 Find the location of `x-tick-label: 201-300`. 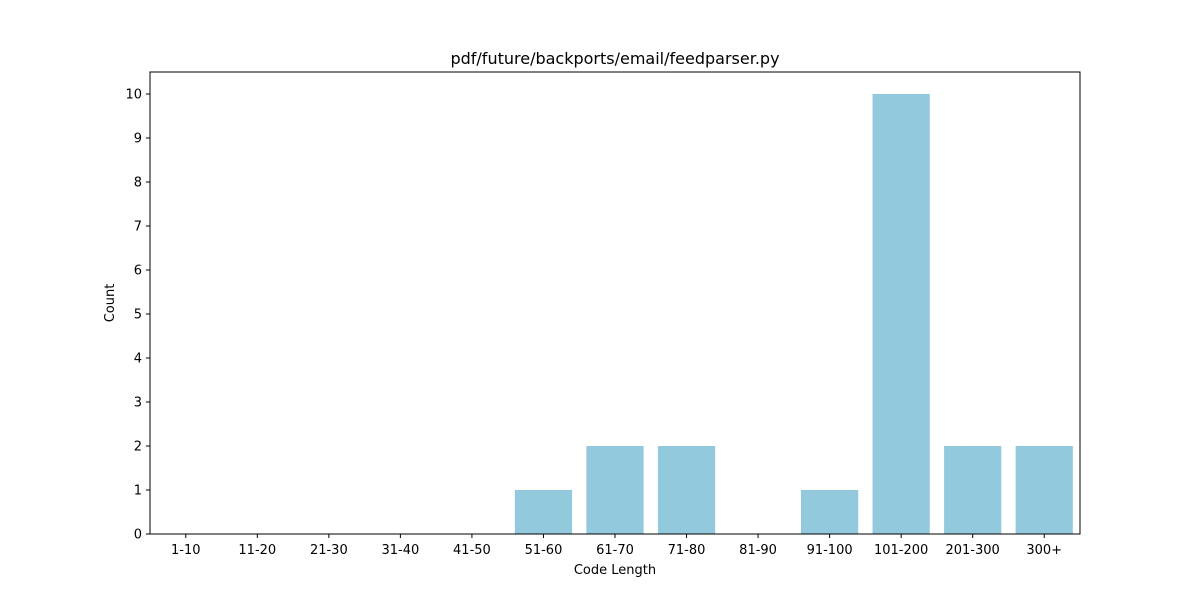

x-tick-label: 201-300 is located at coordinates (973, 550).